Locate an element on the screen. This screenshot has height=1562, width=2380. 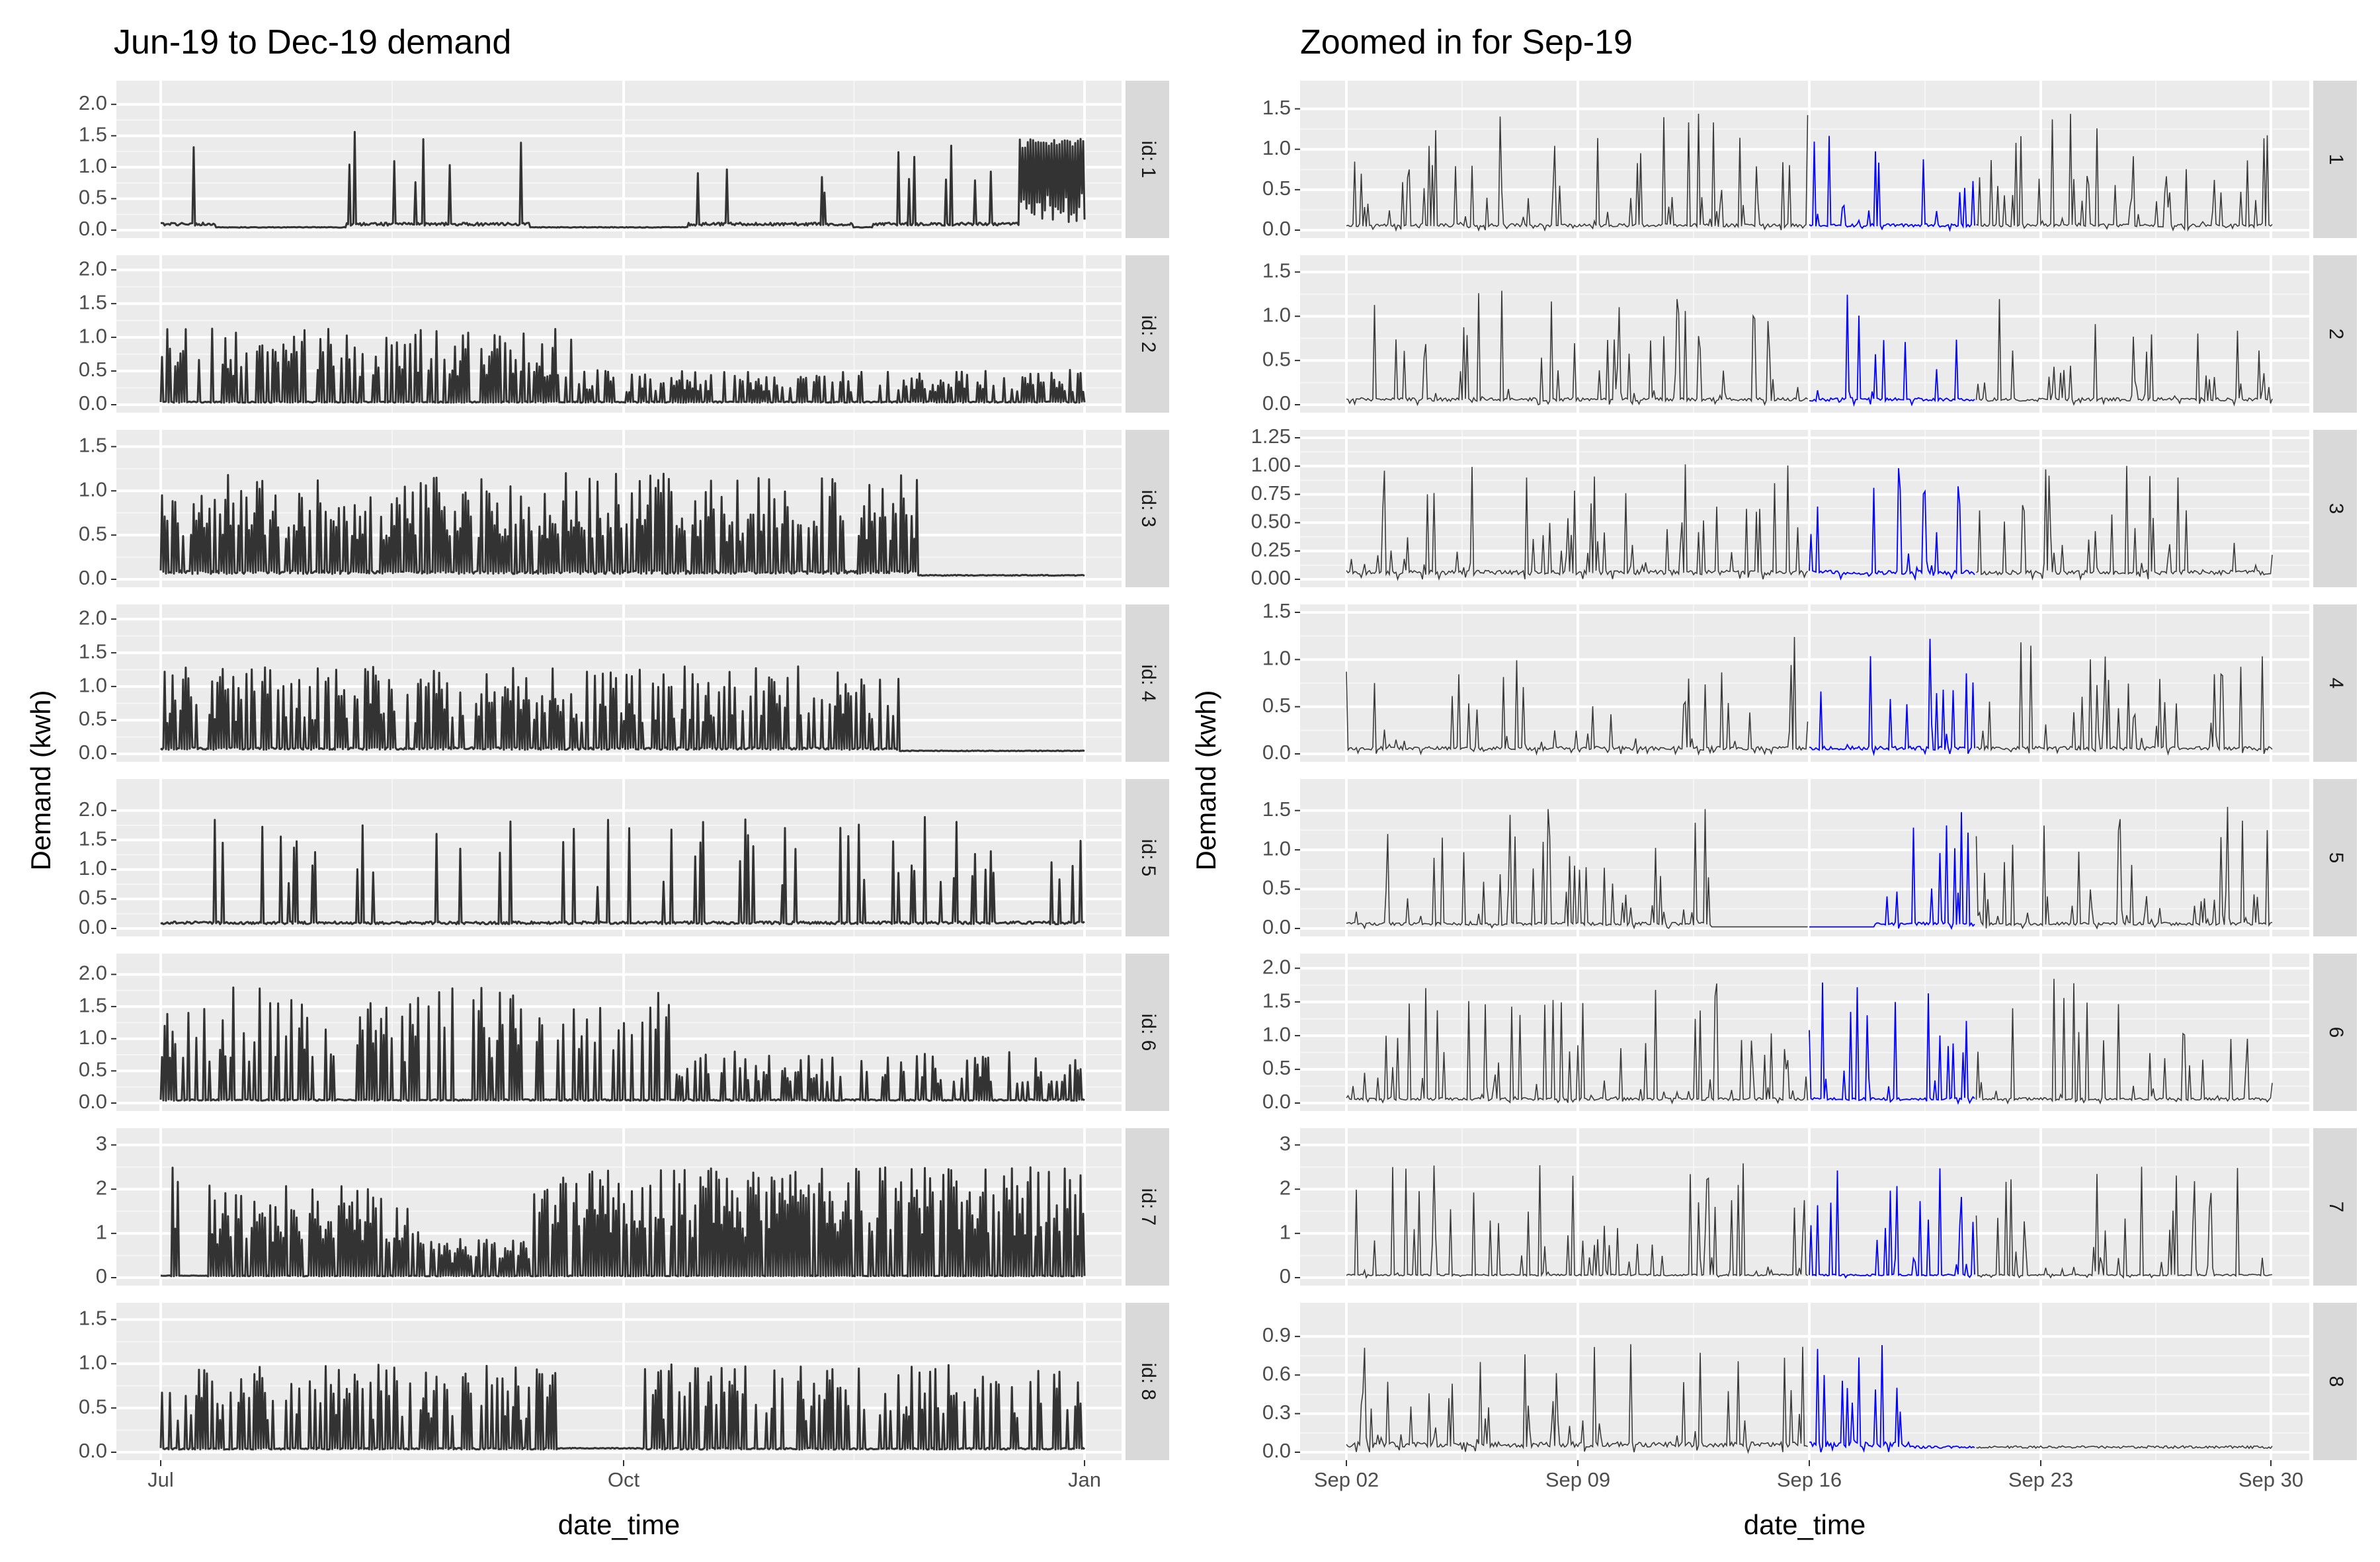
right-panel-6-ytick-label: 1.0 is located at coordinates (1276, 1034).